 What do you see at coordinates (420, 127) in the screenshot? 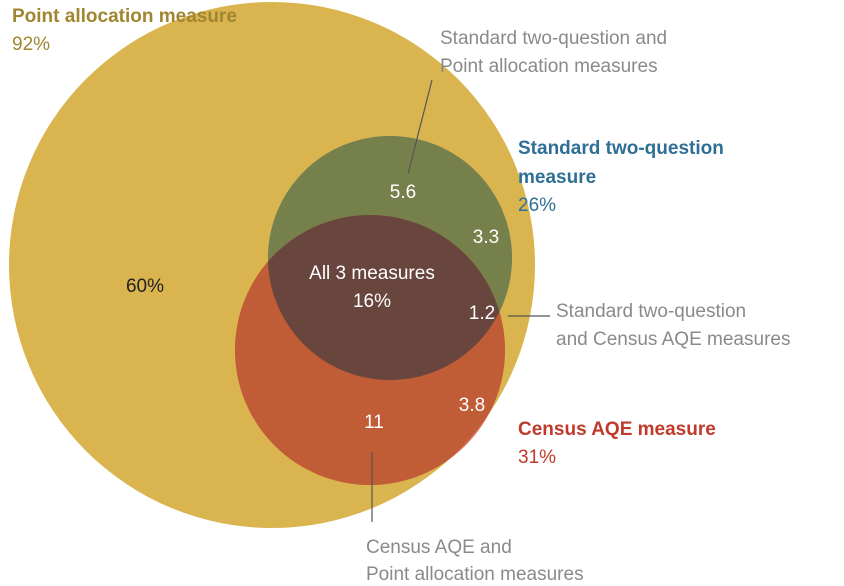
I see `leader-line` at bounding box center [420, 127].